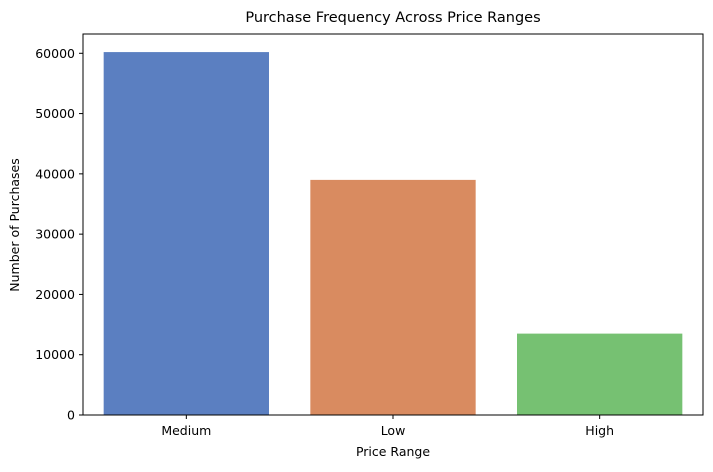 The width and height of the screenshot is (713, 472). I want to click on x-tick-label: Medium, so click(186, 430).